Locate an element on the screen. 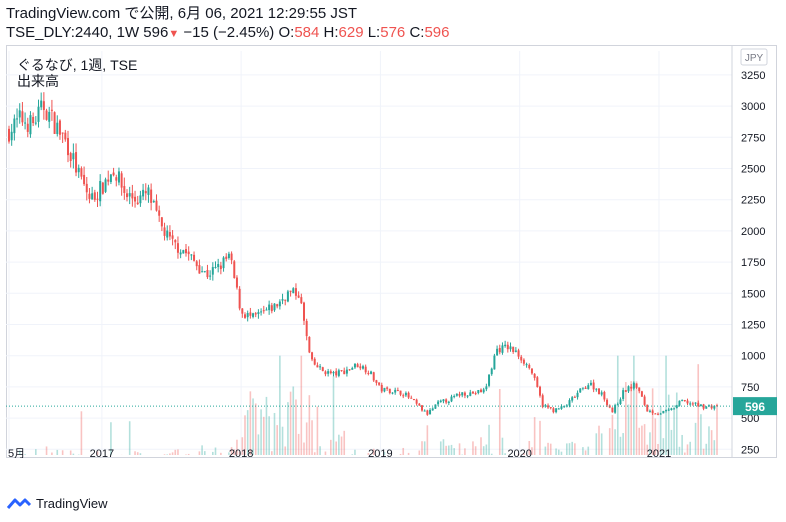 Image resolution: width=786 pixels, height=522 pixels. y-tick-label: 1750 is located at coordinates (753, 263).